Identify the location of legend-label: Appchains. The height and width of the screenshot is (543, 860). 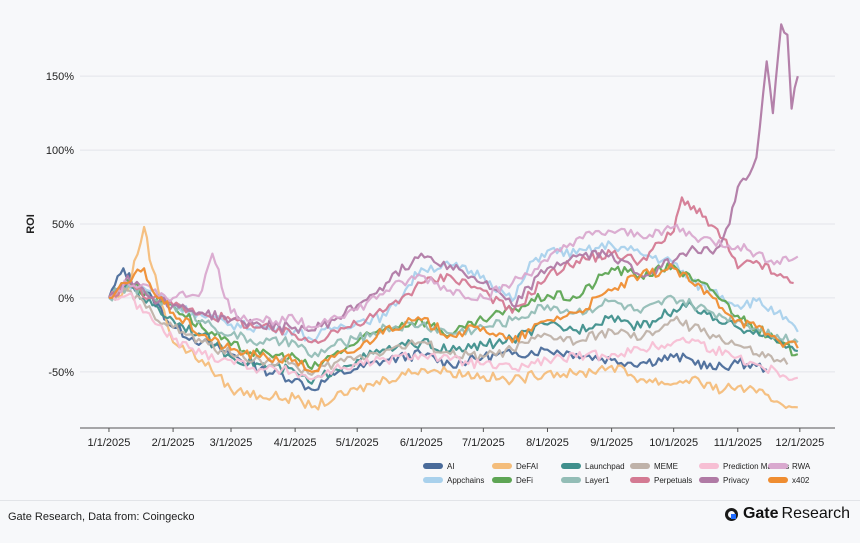
(465, 480).